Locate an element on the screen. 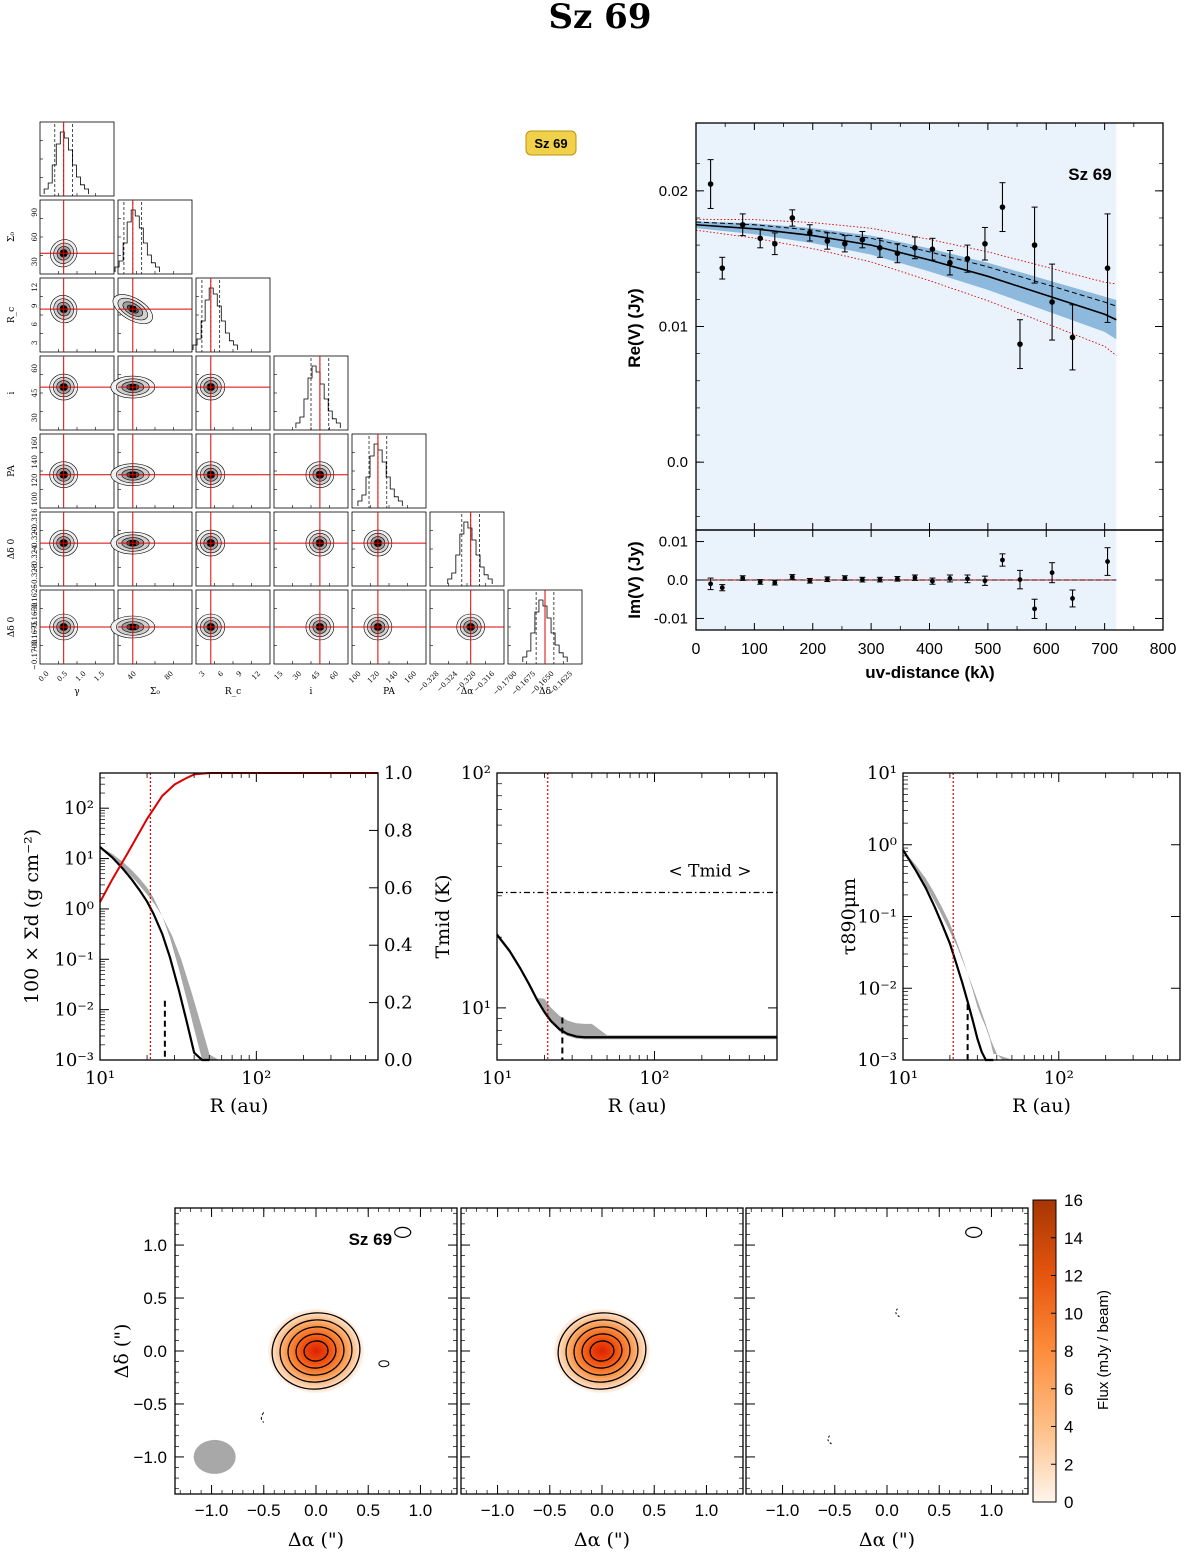 This screenshot has height=1567, width=1200. profile-xtick: 10¹ is located at coordinates (903, 1078).